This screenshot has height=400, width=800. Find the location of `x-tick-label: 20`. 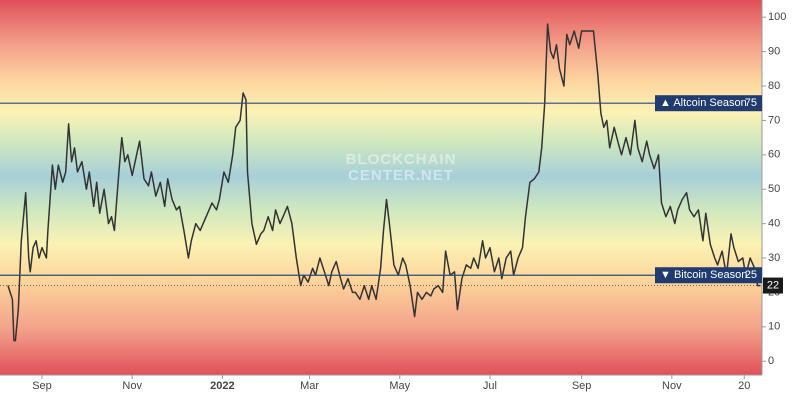

x-tick-label: 20 is located at coordinates (744, 386).